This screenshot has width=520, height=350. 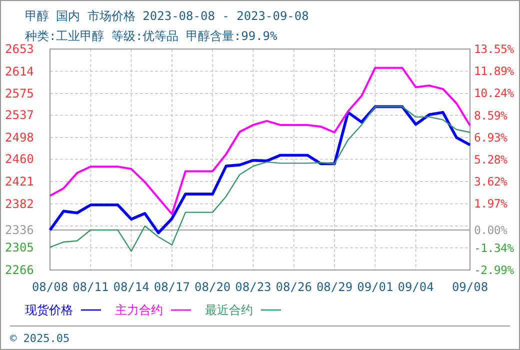 What do you see at coordinates (19, 247) in the screenshot?
I see `y-tick-label: 2305` at bounding box center [19, 247].